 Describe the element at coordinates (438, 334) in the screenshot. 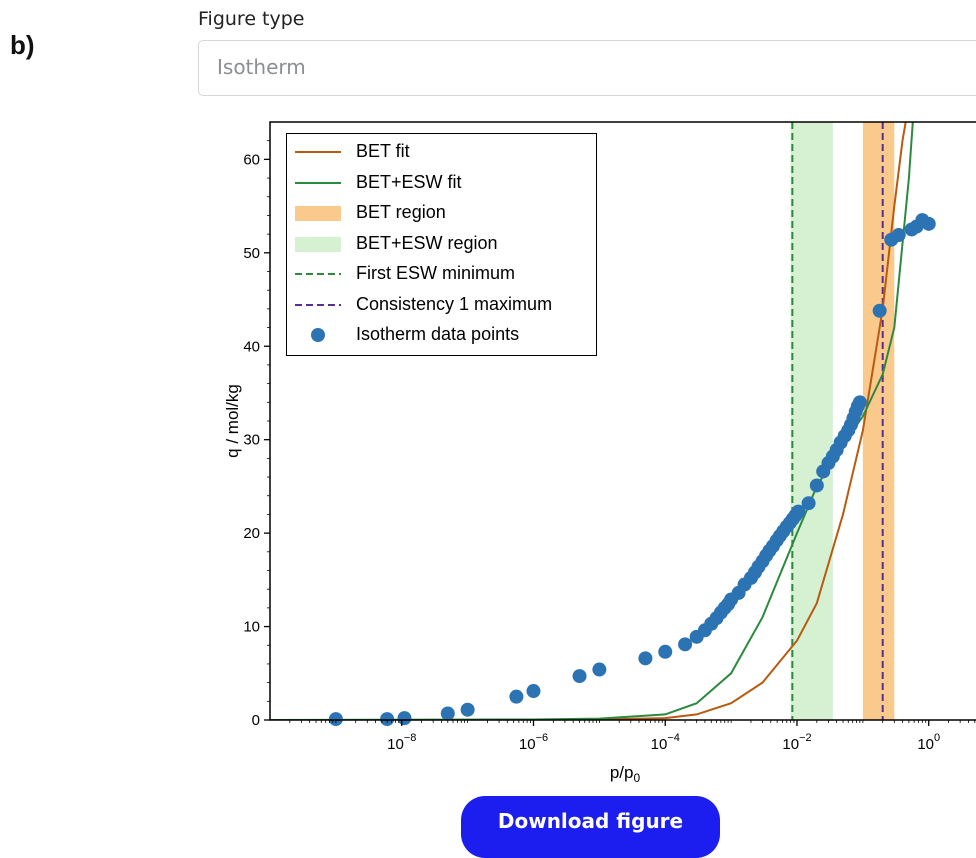

I see `legend-label: Isotherm data points` at that location.